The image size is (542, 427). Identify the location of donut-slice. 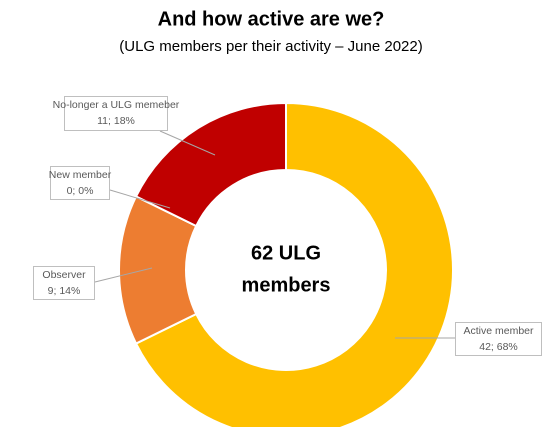
(210, 164).